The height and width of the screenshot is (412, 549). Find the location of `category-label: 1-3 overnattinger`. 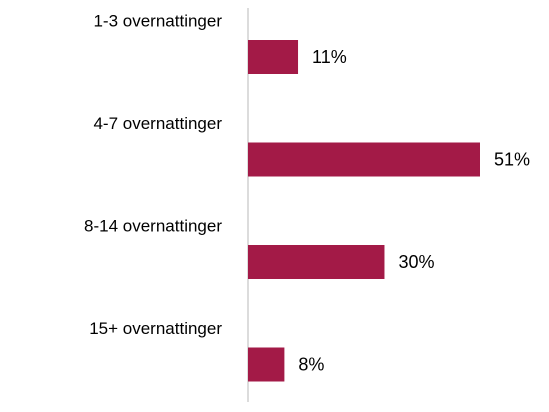

category-label: 1-3 overnattinger is located at coordinates (157, 20).